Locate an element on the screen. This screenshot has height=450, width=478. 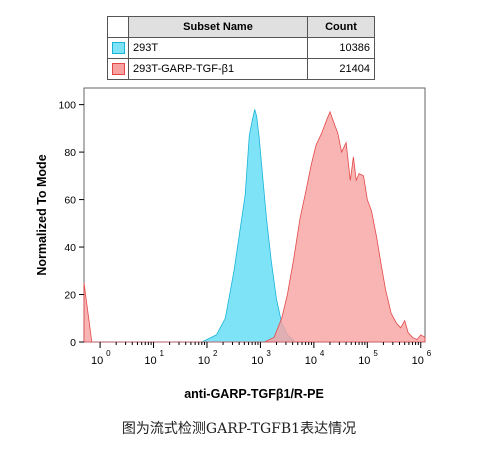
x-tick-exponent: 1 is located at coordinates (162, 353).